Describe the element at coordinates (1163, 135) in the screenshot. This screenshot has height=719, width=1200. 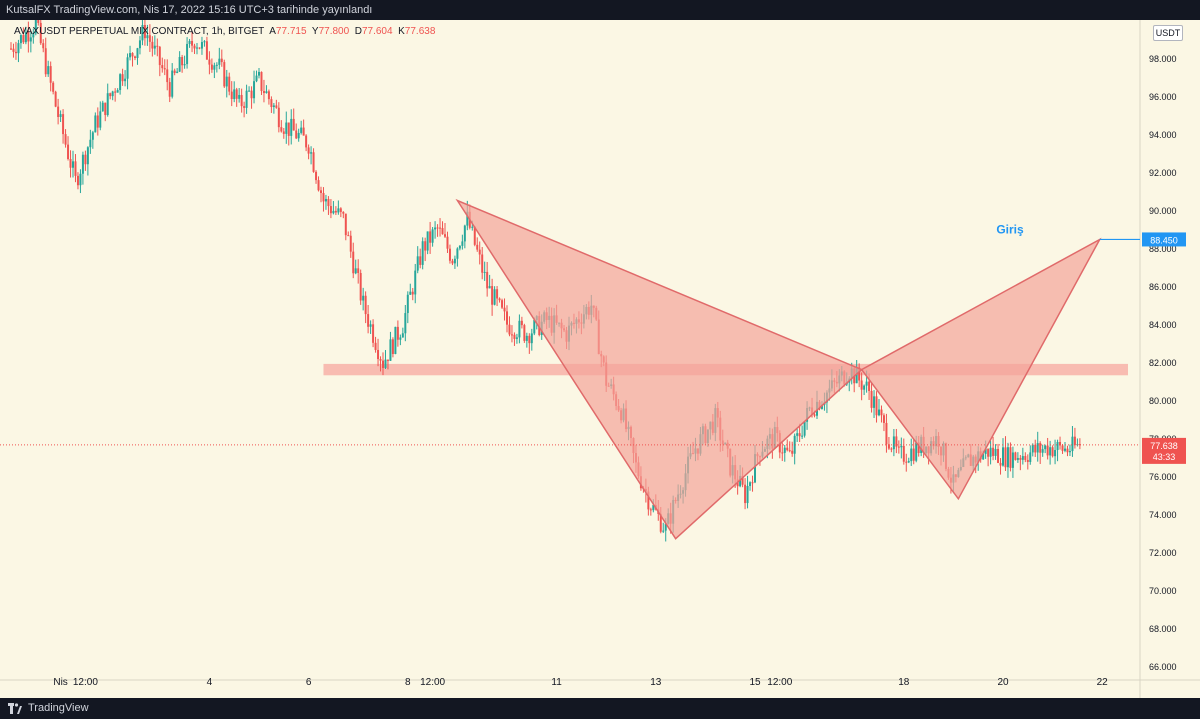
I see `y-tick-label: 94.000` at that location.